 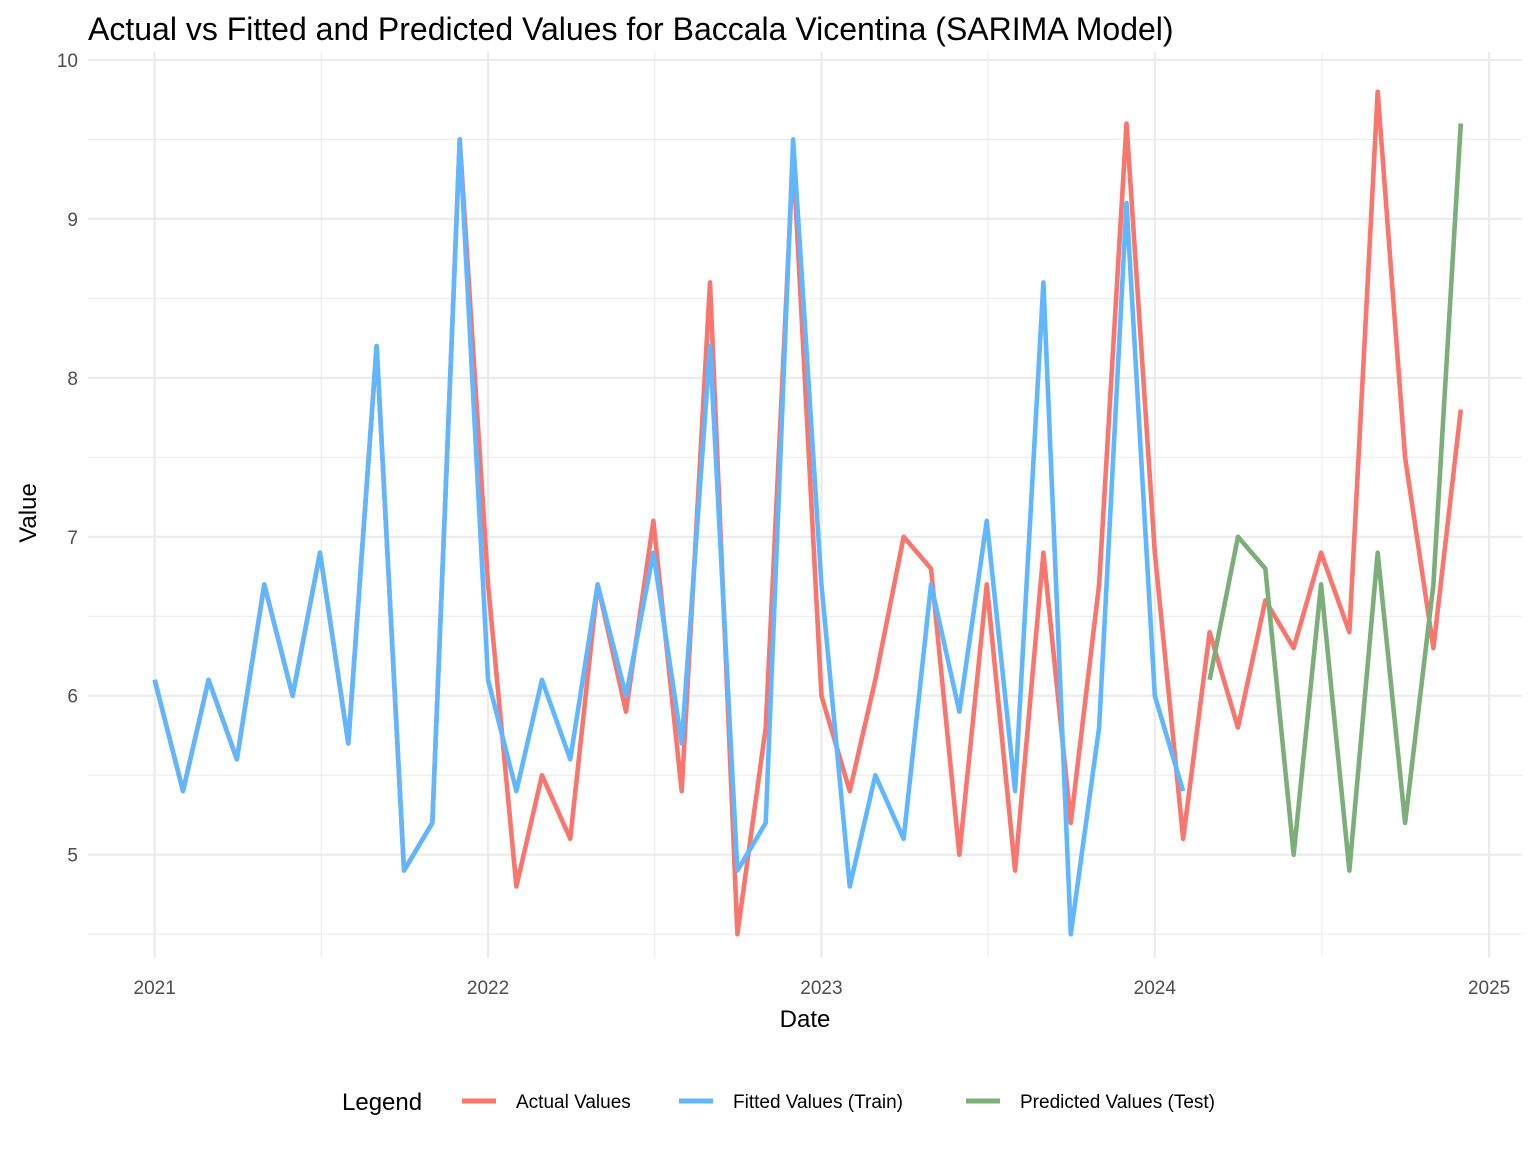 I want to click on x-tick-label: 2021, so click(x=155, y=988).